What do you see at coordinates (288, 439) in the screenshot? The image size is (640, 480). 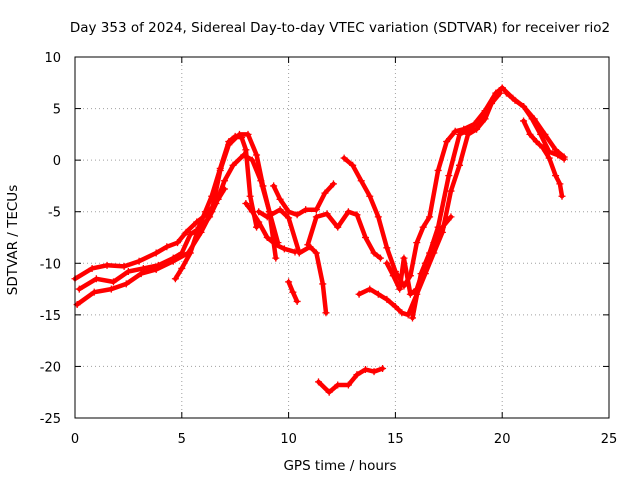 I see `x-tick-label: 10` at bounding box center [288, 439].